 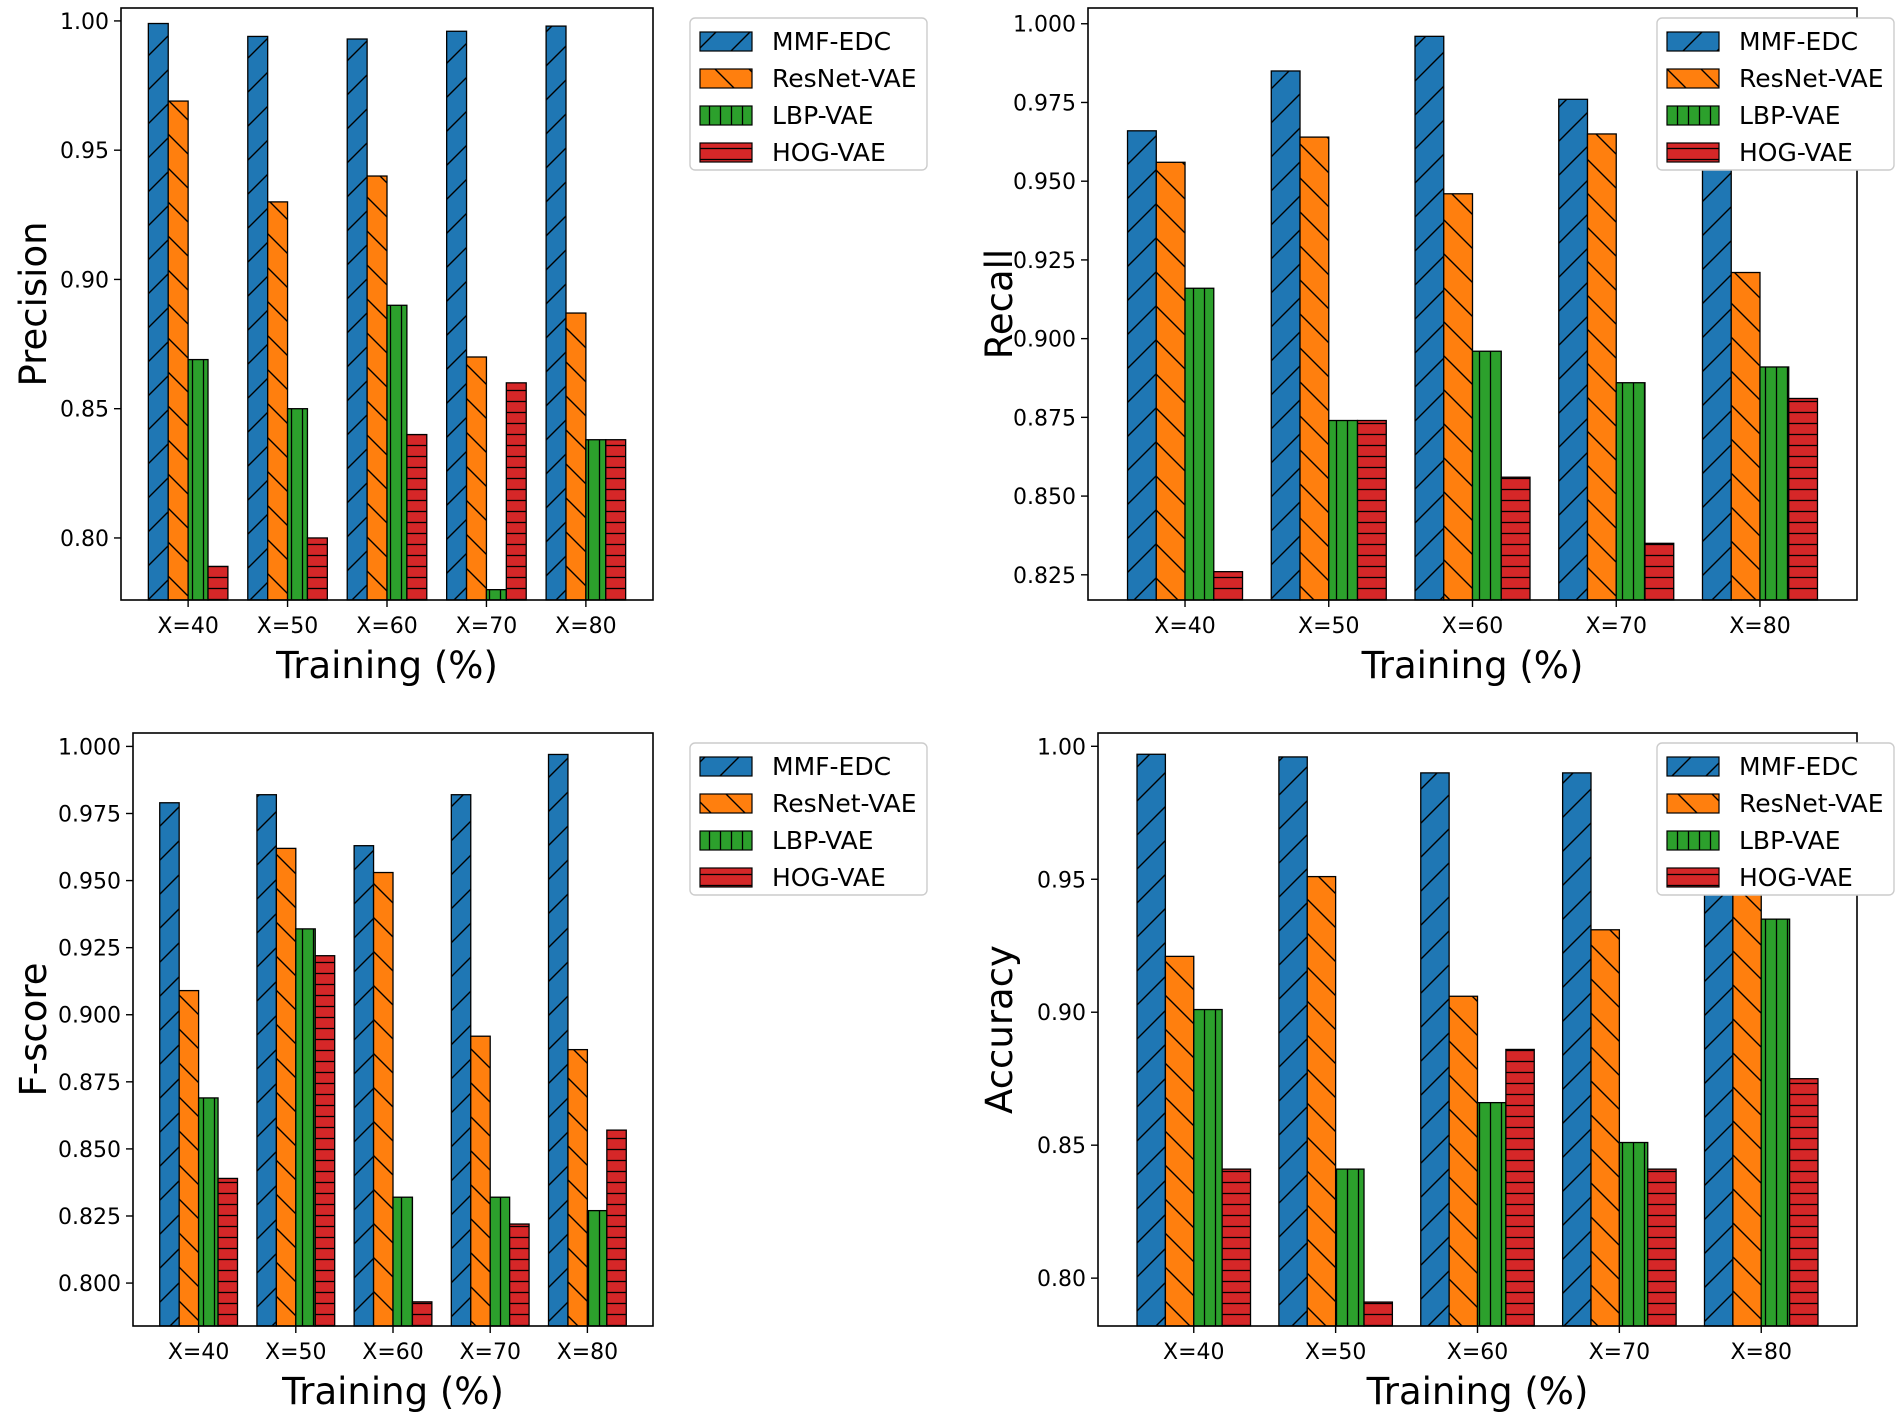 I want to click on bar-mmf-edc-x80, so click(x=556, y=313).